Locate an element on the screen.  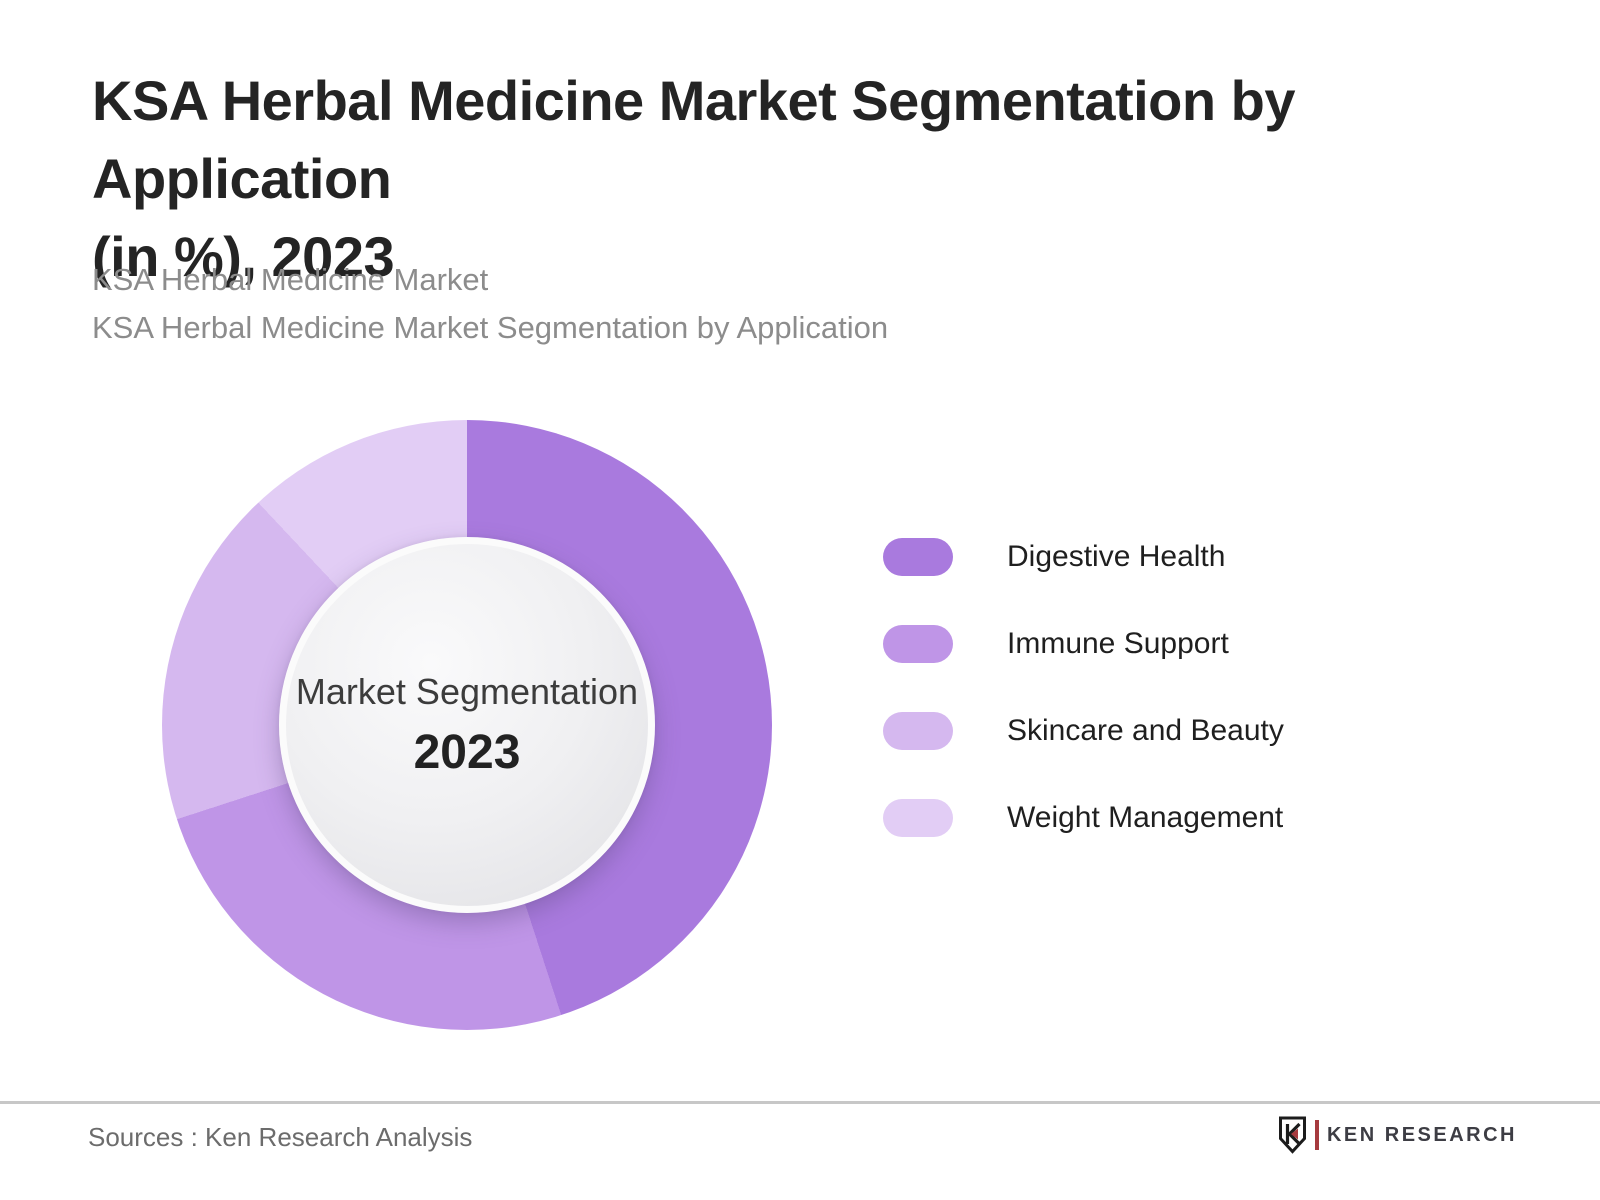
legend-label: Digestive Health is located at coordinates (1116, 556).